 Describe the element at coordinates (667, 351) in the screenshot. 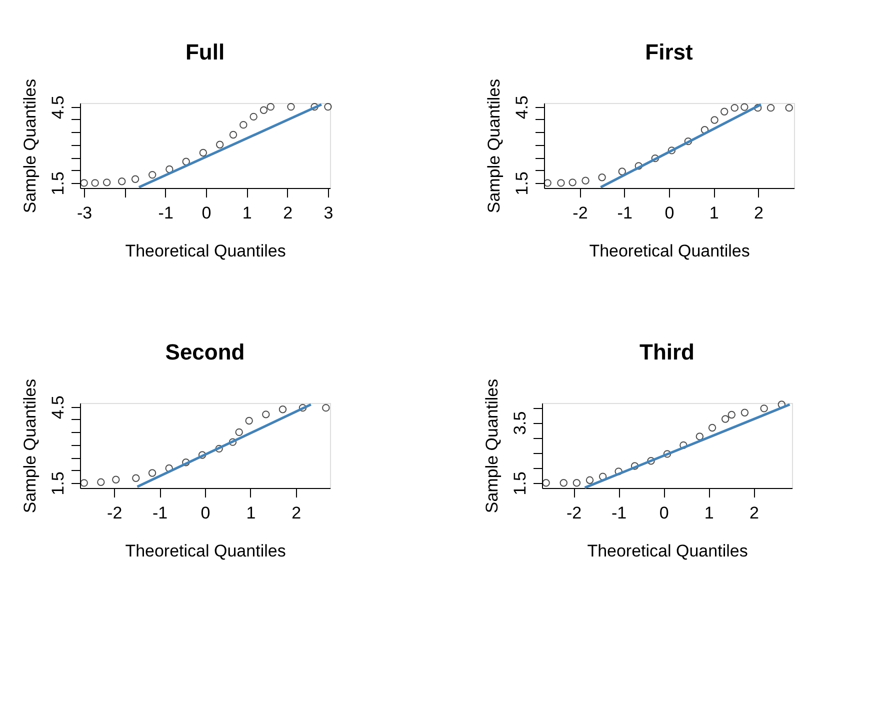

I see `chart-title: Third` at that location.